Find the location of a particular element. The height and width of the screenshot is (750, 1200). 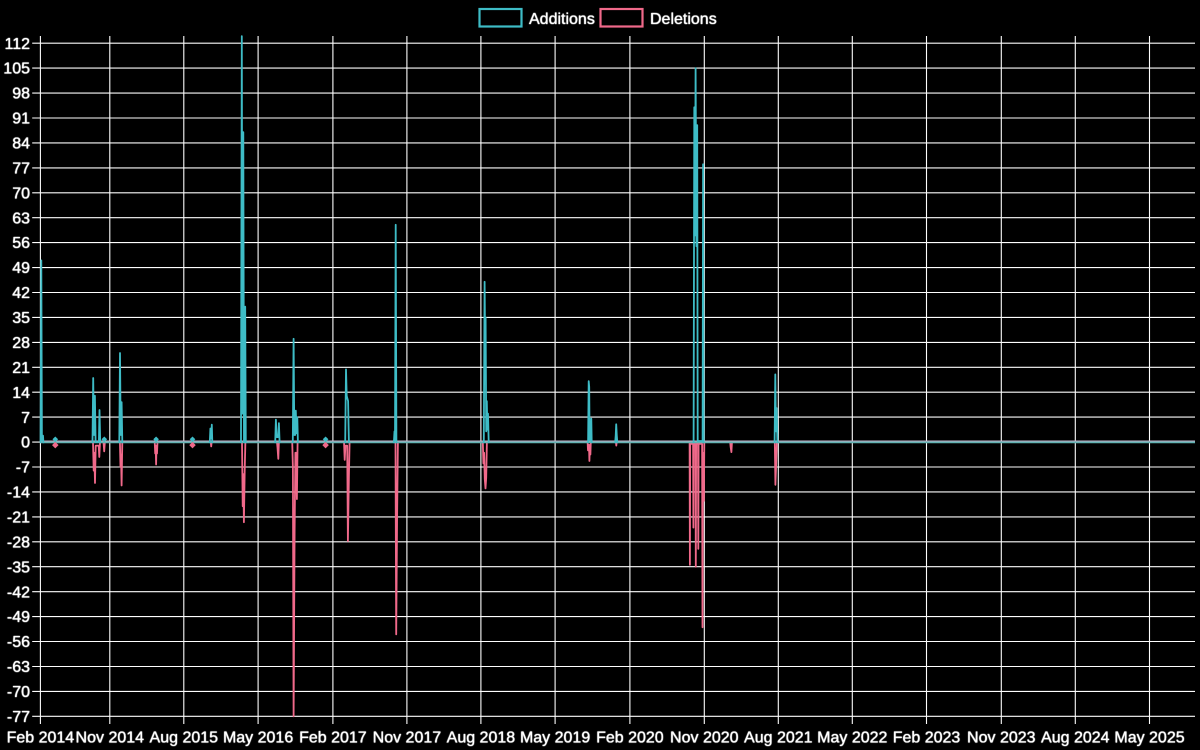

svg-text: 70 is located at coordinates (21, 193).